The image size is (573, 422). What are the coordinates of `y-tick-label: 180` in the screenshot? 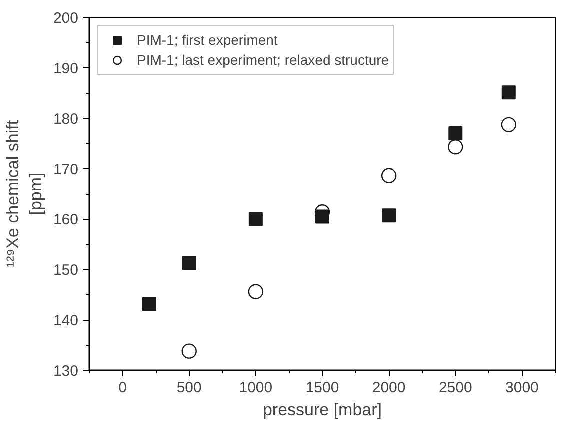 It's located at (66, 119).